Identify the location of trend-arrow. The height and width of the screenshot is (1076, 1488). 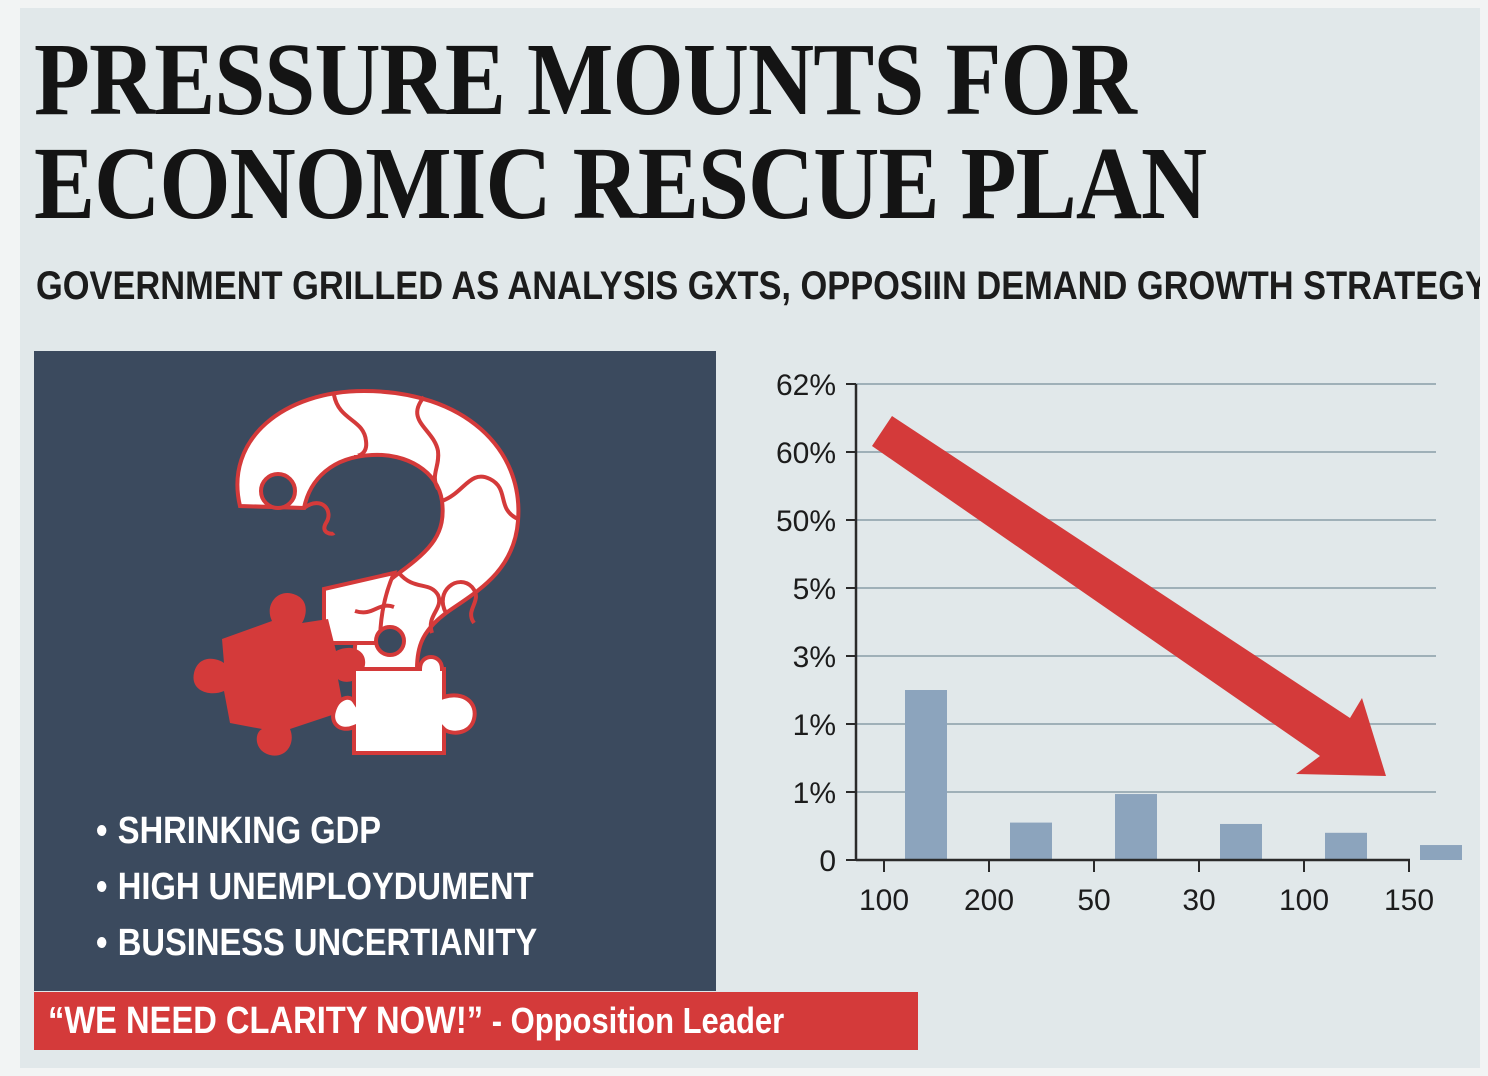
(1129, 596).